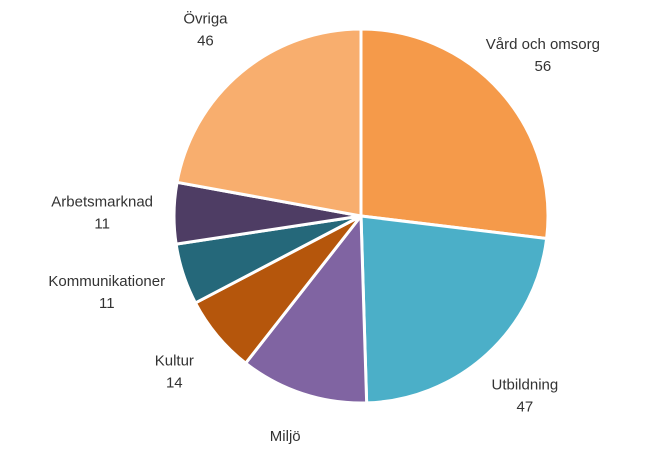 This screenshot has width=666, height=453. What do you see at coordinates (102, 201) in the screenshot?
I see `slice-label: Arbetsmarknad` at bounding box center [102, 201].